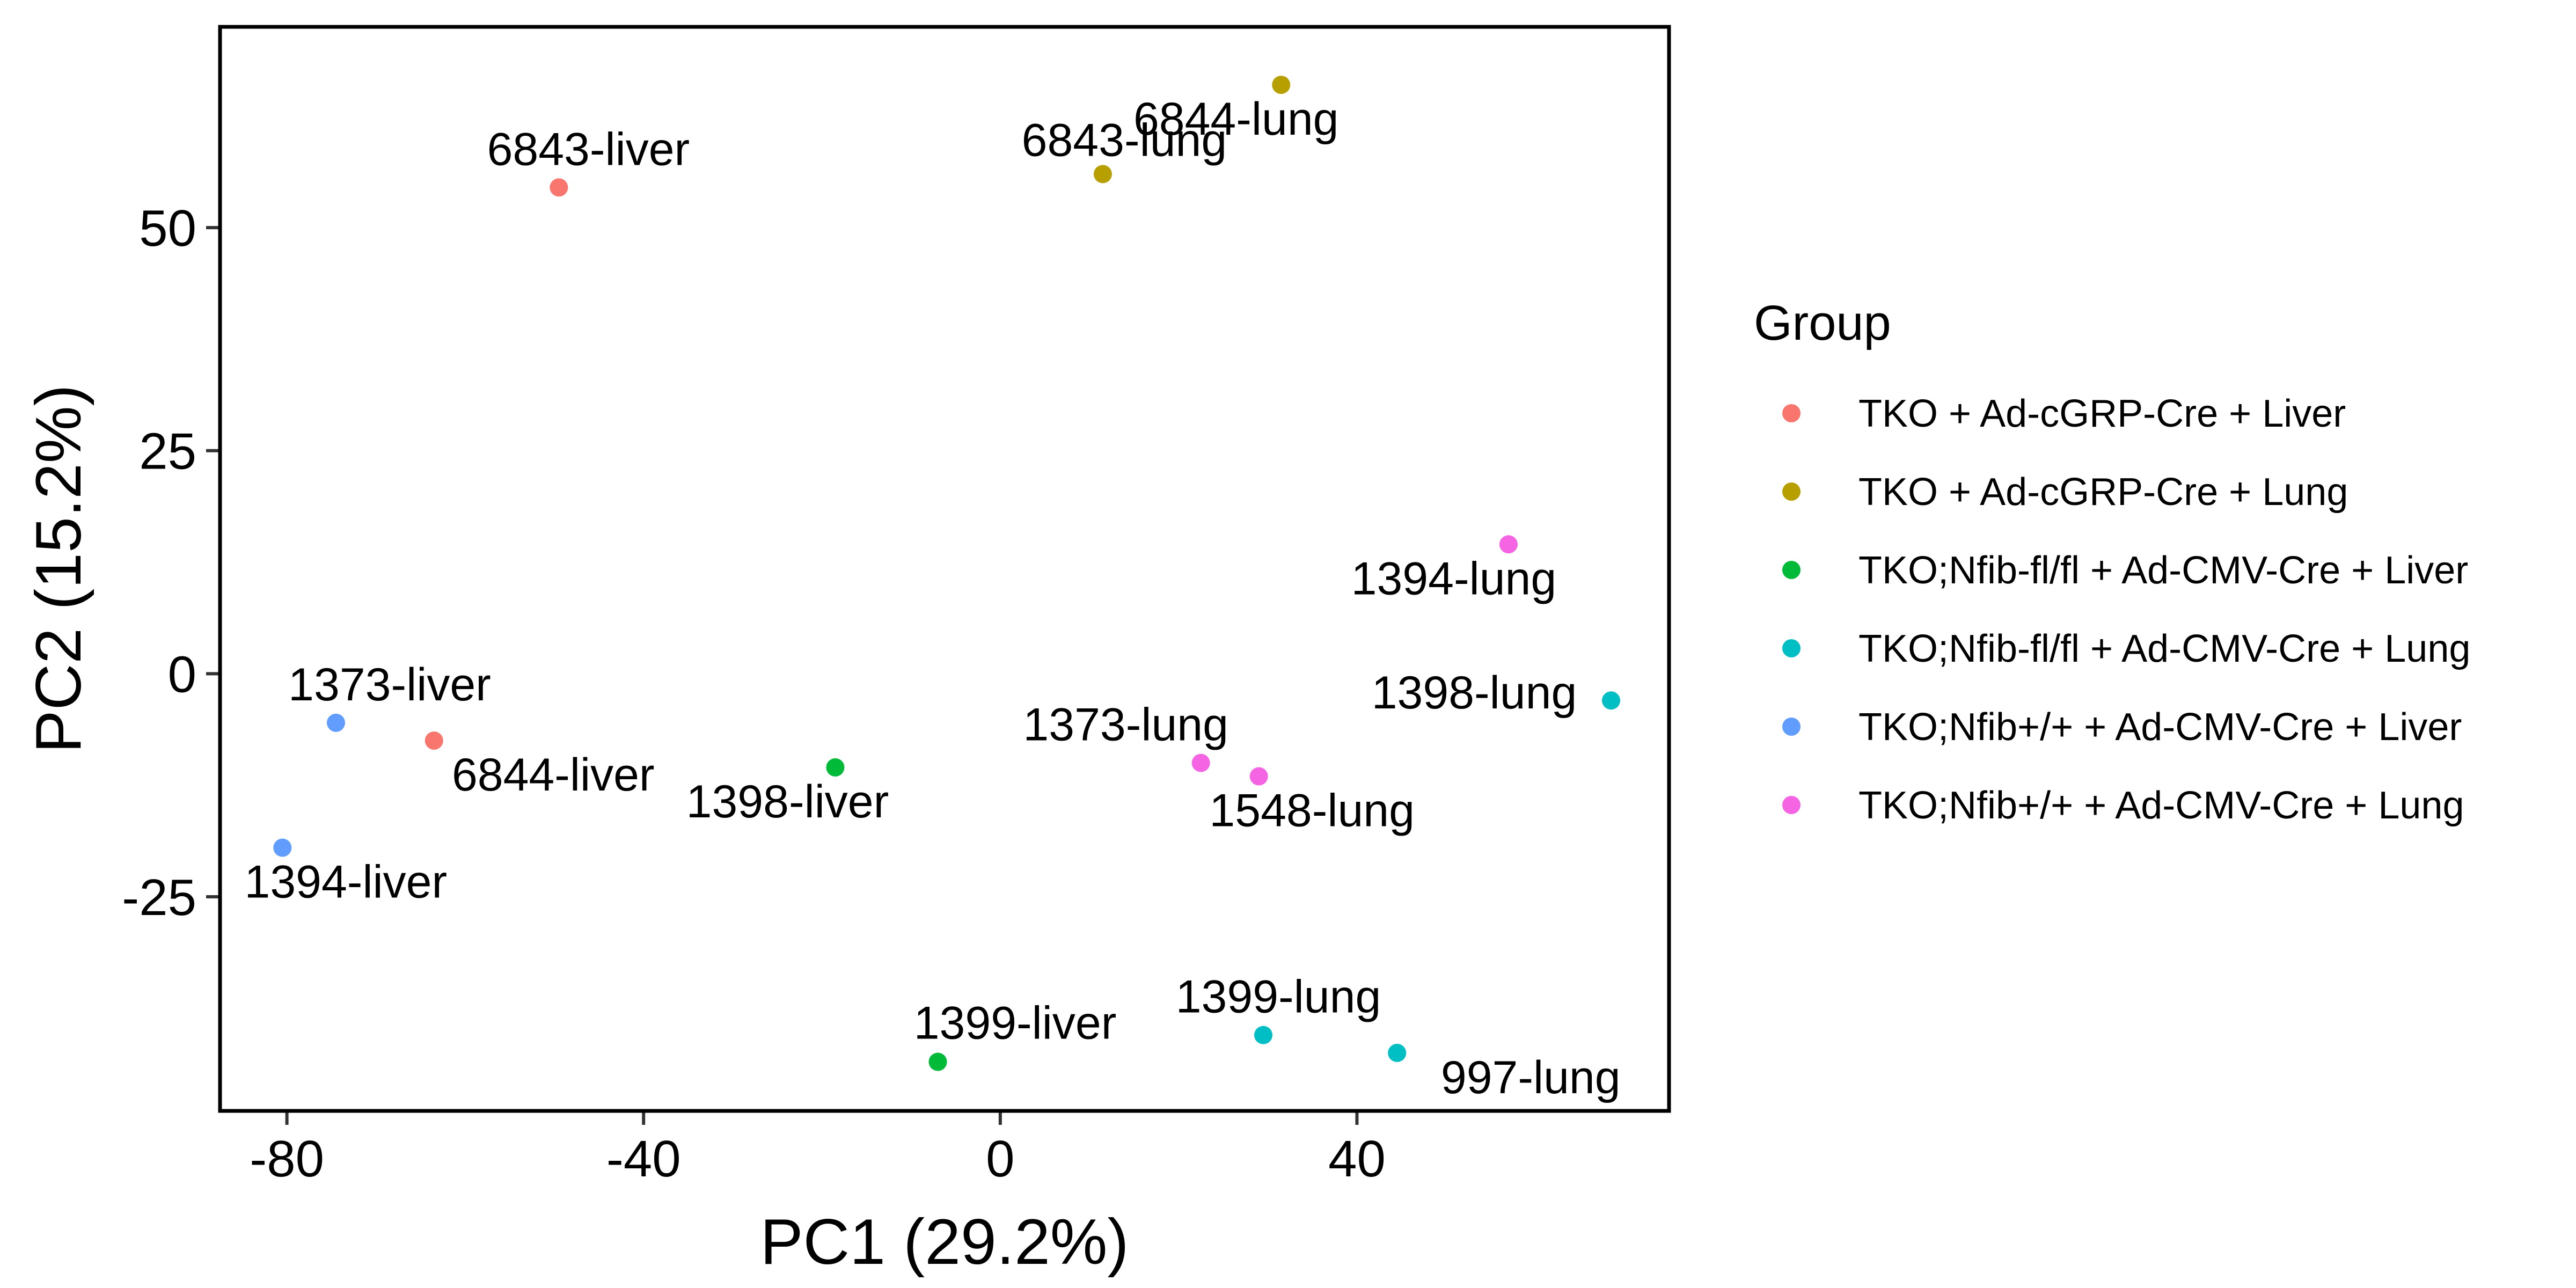 The width and height of the screenshot is (2576, 1288). I want to click on x-axis-title: PC1 (29.2%), so click(944, 1242).